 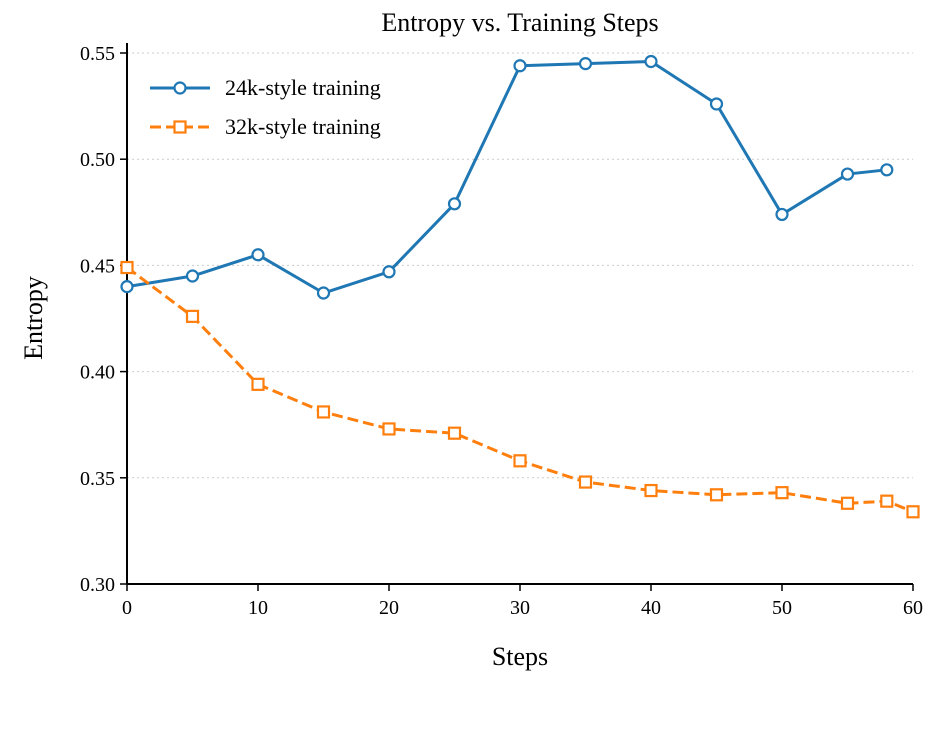 I want to click on y-tick-label: 0.45, so click(x=97, y=266).